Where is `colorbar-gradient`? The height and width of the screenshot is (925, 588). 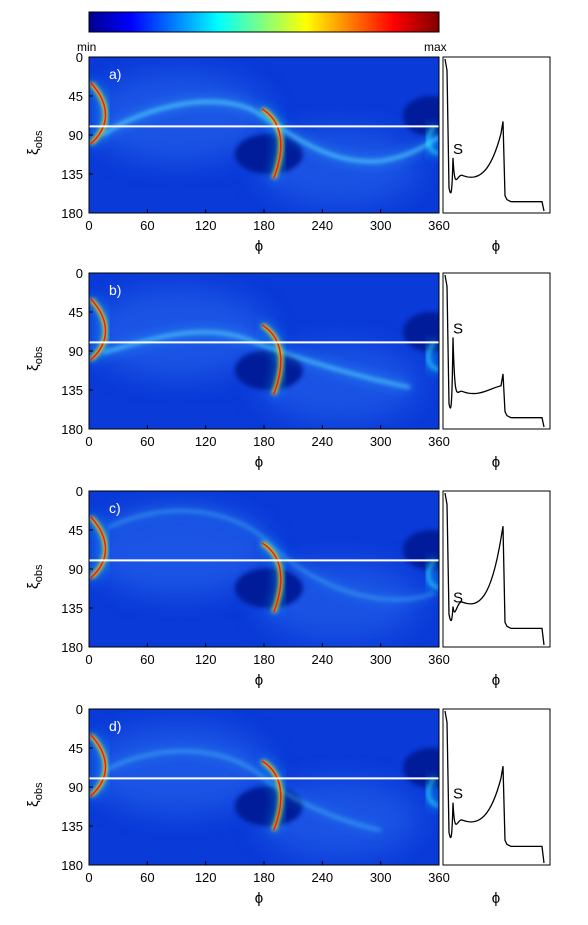 colorbar-gradient is located at coordinates (264, 22).